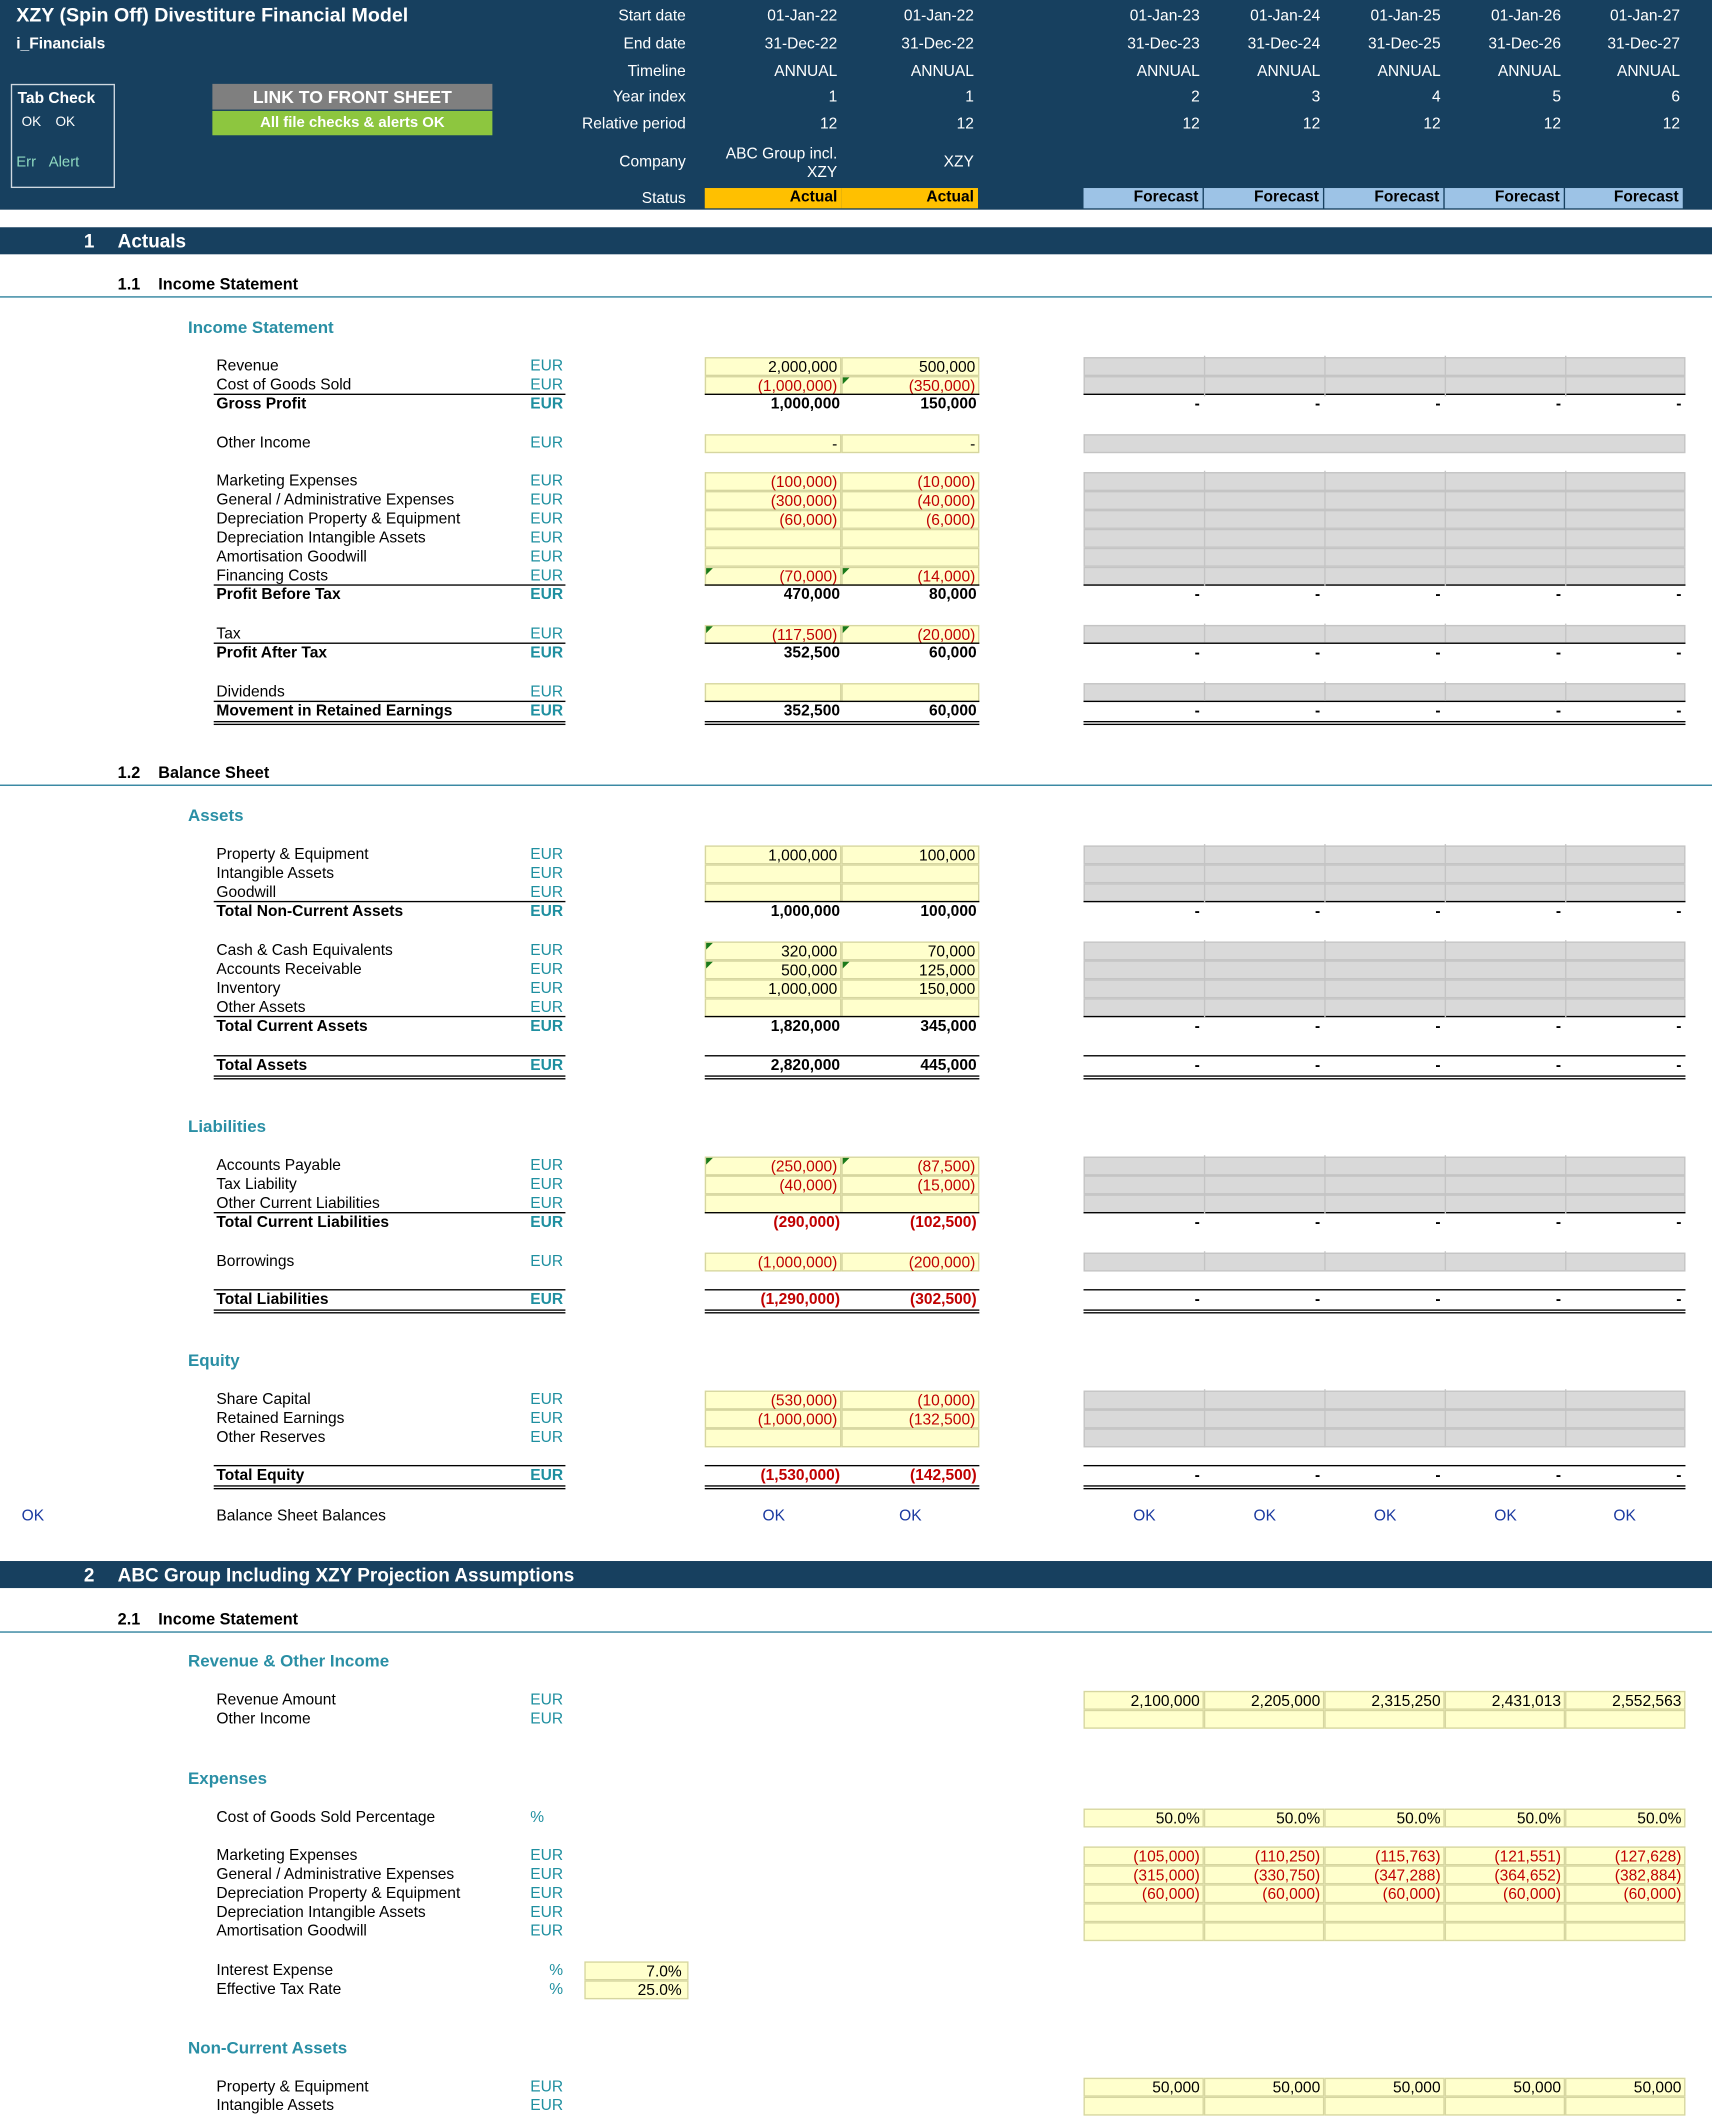 This screenshot has height=2121, width=1712. Describe the element at coordinates (773, 519) in the screenshot. I see `input-cell-abc: (60,000)` at that location.